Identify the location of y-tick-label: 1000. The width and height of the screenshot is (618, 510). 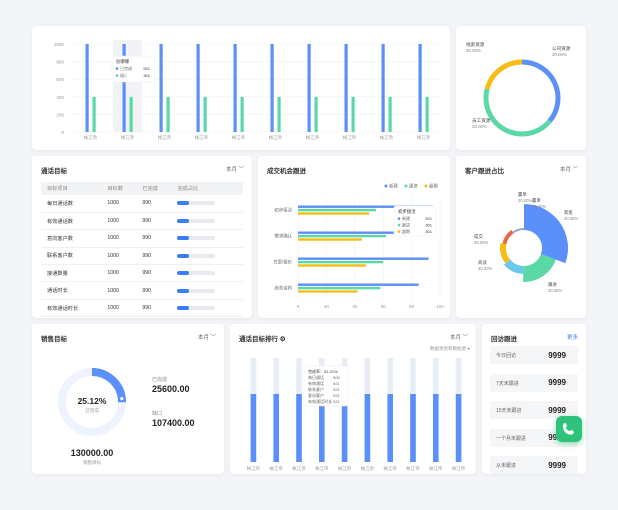
(59, 44).